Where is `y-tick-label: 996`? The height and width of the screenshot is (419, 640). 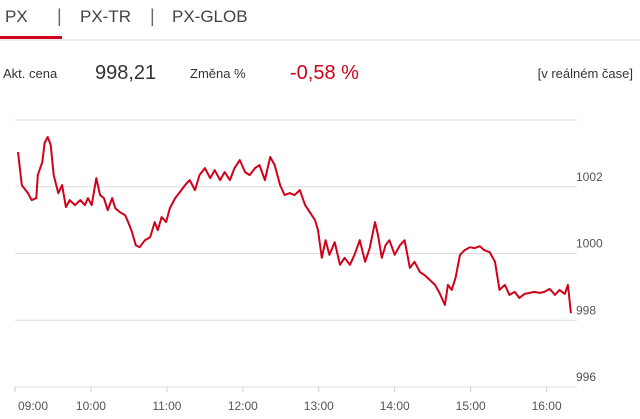
y-tick-label: 996 is located at coordinates (586, 377).